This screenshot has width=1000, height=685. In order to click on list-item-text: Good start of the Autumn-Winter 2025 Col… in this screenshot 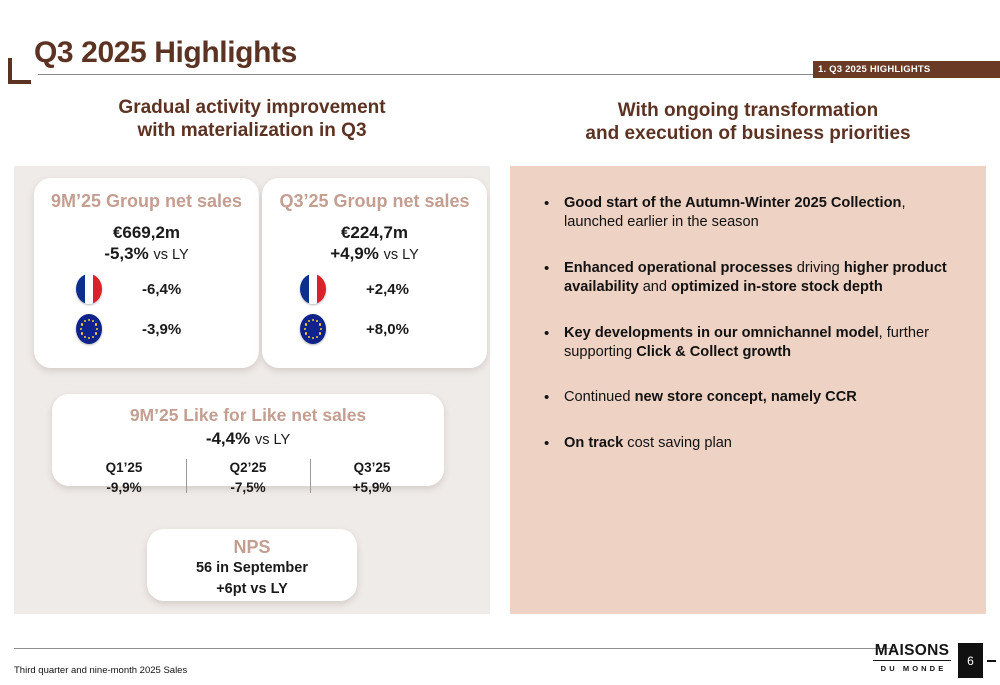, I will do `click(764, 213)`.